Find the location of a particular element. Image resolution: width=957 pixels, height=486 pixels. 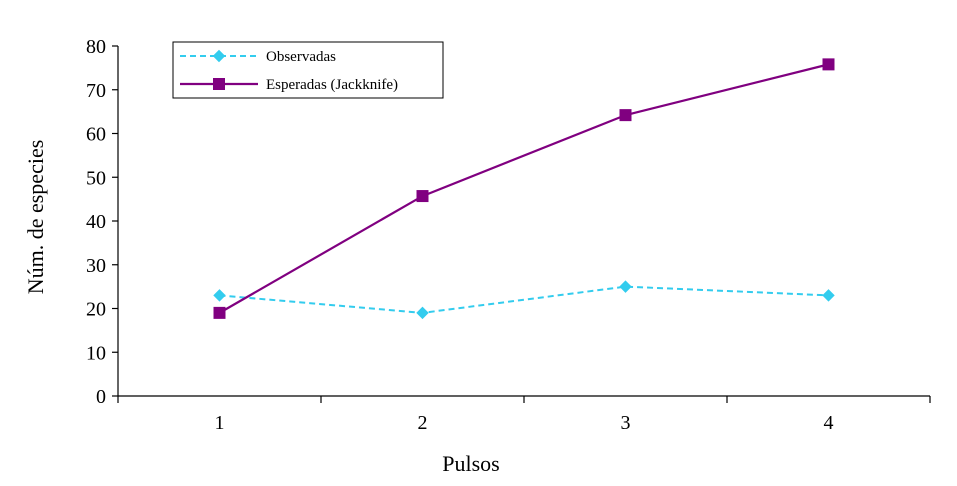

y-tick-label: 80 is located at coordinates (96, 47).